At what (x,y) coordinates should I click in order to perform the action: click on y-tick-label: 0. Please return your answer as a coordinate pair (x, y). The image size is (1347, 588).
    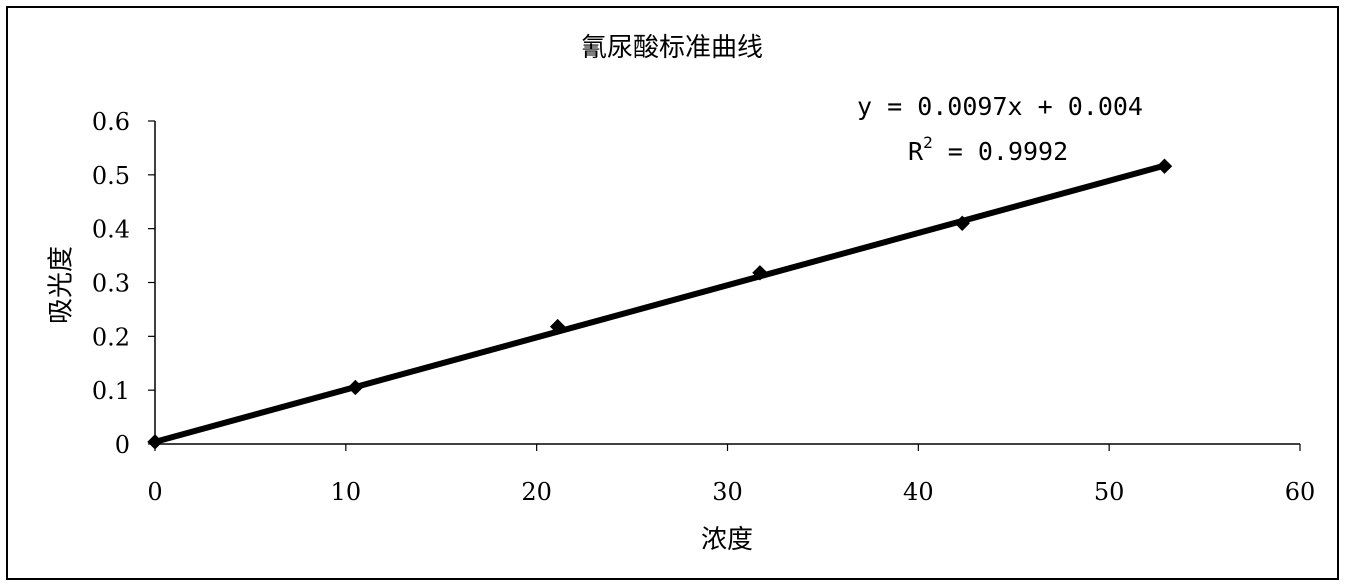
    Looking at the image, I should click on (122, 445).